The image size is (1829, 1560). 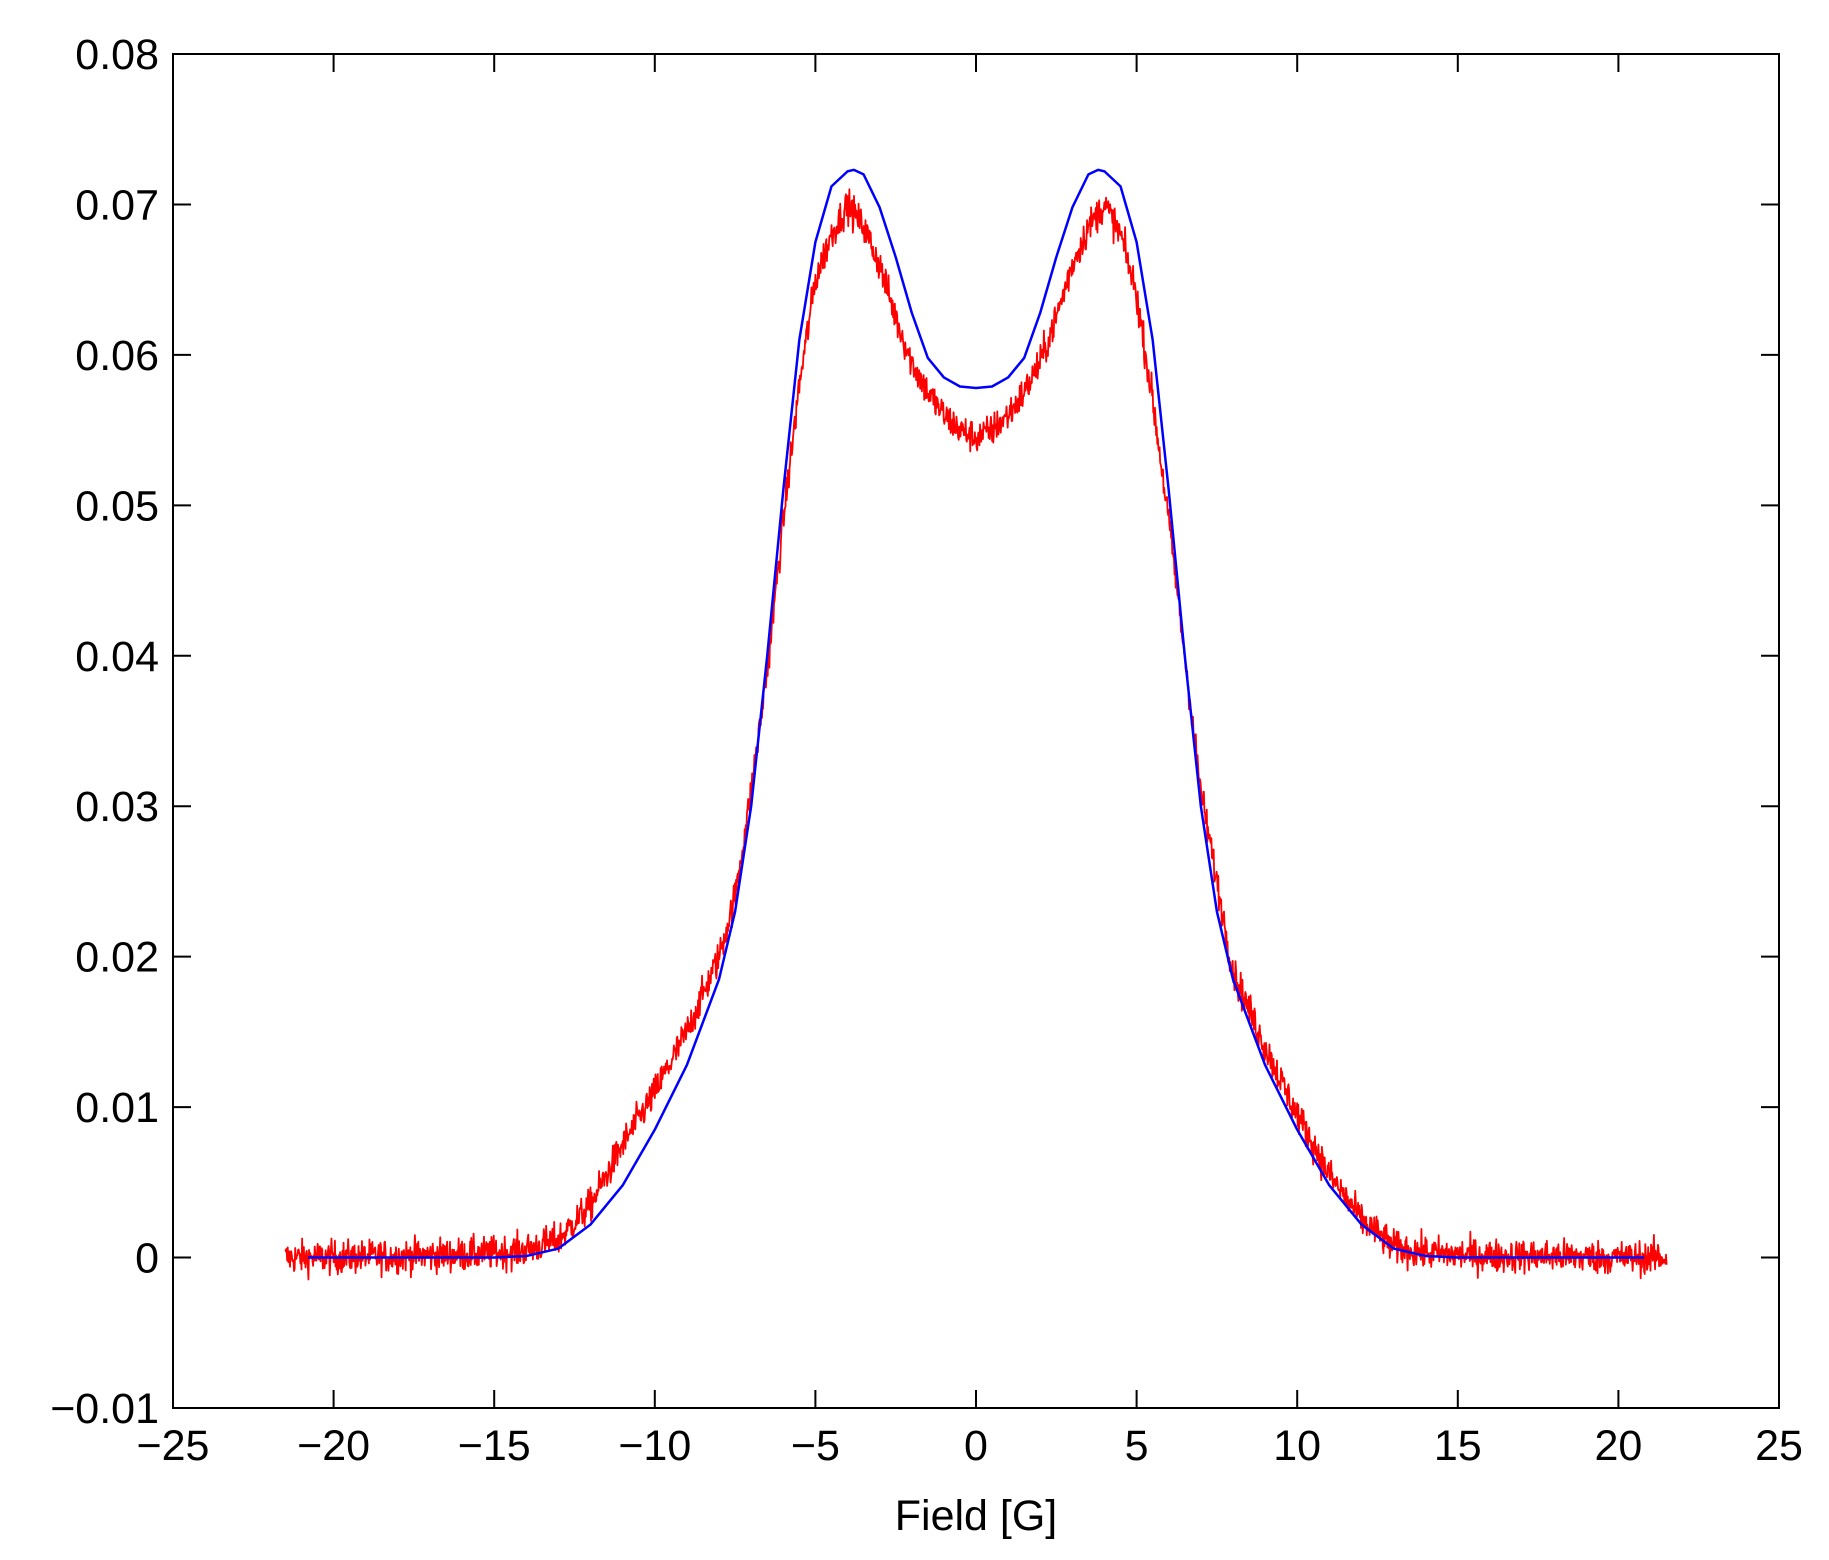 I want to click on y-tick-label: −0.01, so click(x=104, y=1409).